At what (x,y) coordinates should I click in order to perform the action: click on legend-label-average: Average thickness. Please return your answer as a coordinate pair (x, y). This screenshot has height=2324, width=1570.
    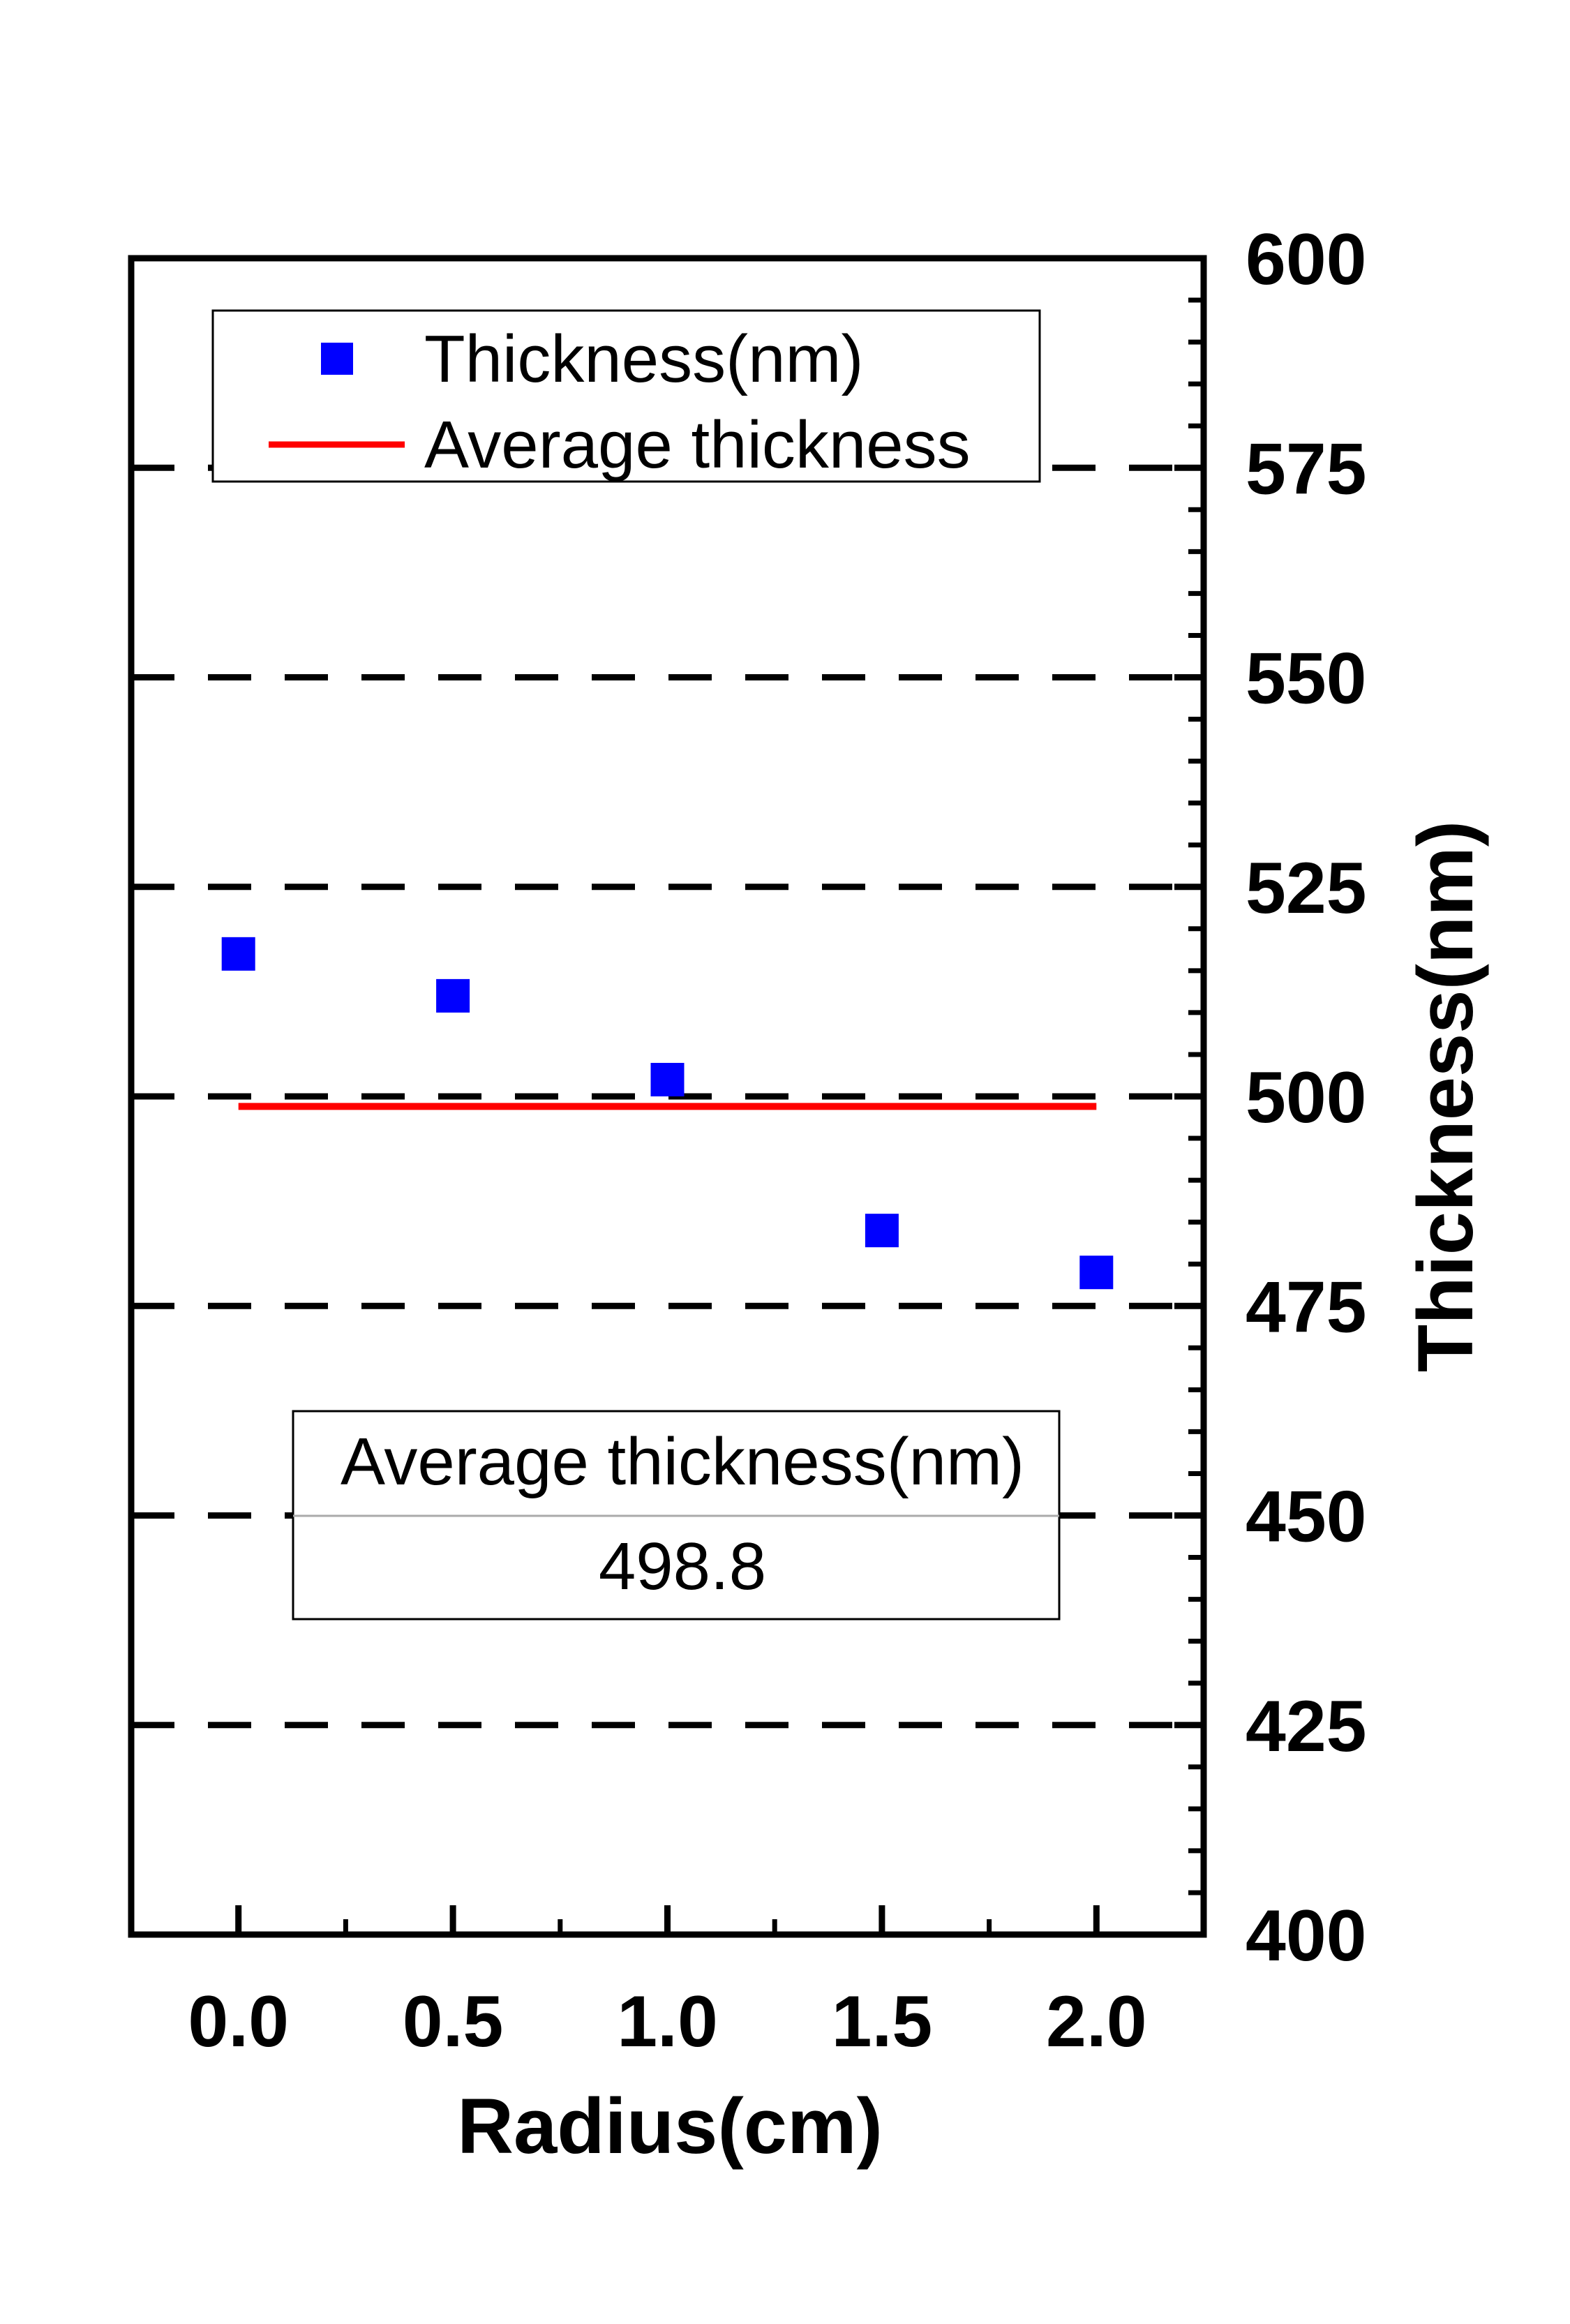
    Looking at the image, I should click on (697, 445).